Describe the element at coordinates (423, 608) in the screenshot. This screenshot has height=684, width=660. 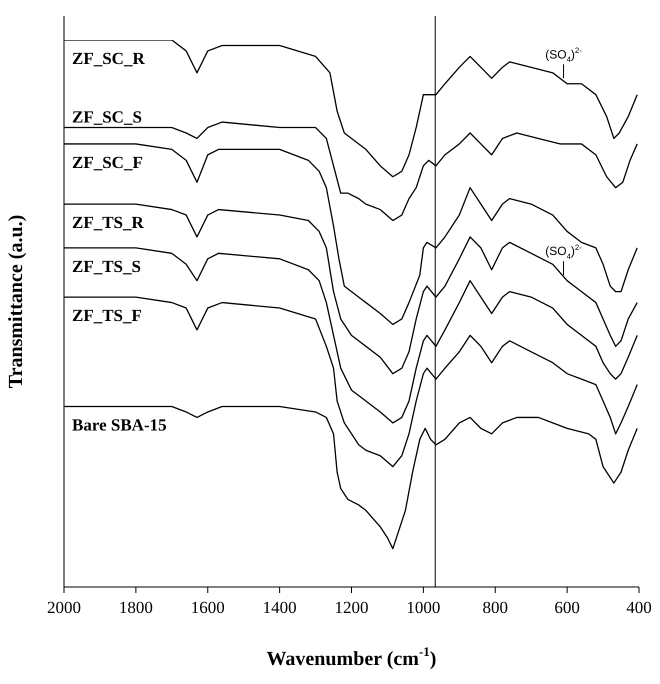
I see `x-tick-label: 1000` at that location.